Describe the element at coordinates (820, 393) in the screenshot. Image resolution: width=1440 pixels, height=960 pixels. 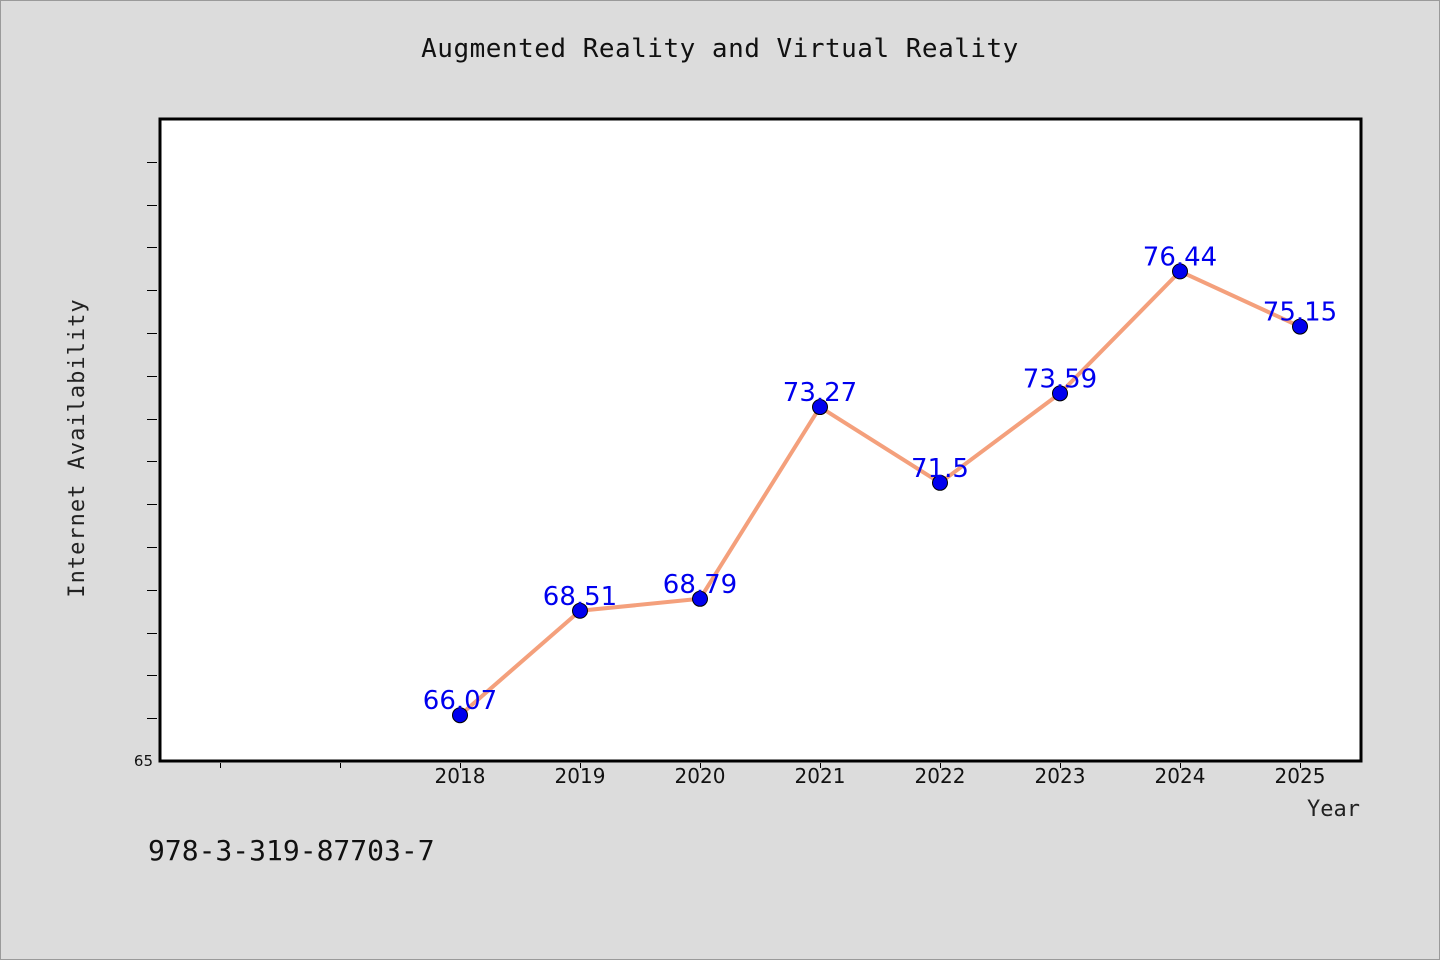
I see `data-label: 73.27` at that location.